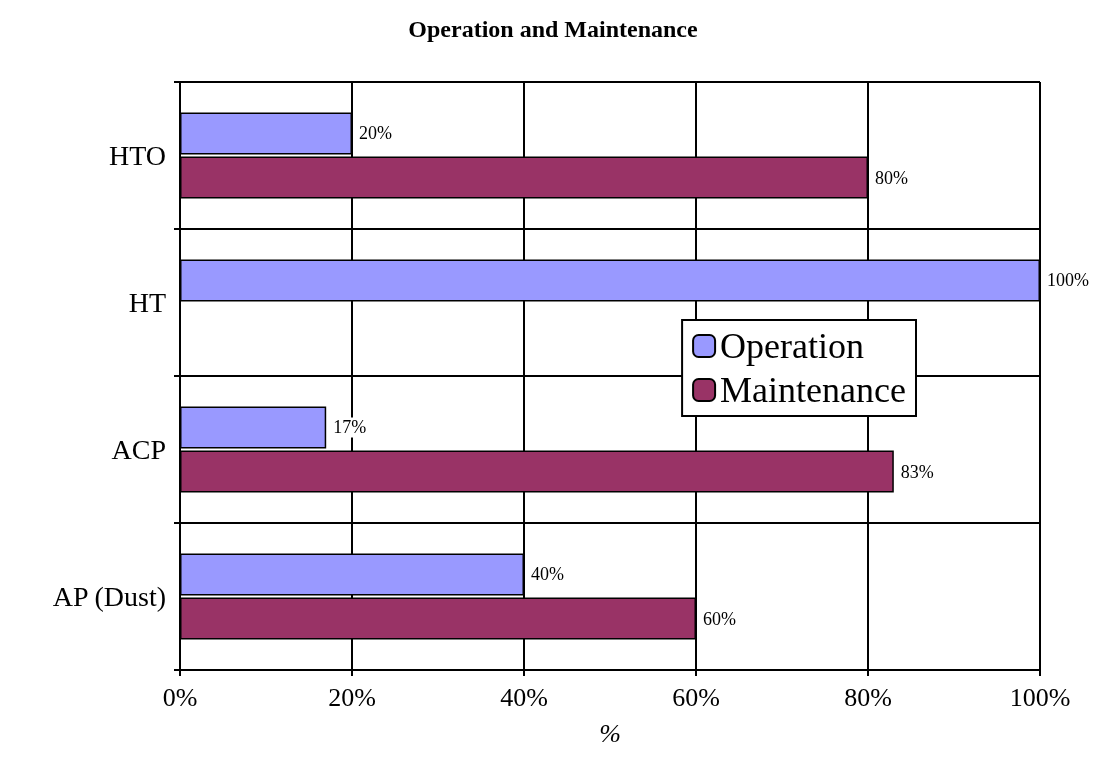  I want to click on data-label: 100%, so click(1068, 280).